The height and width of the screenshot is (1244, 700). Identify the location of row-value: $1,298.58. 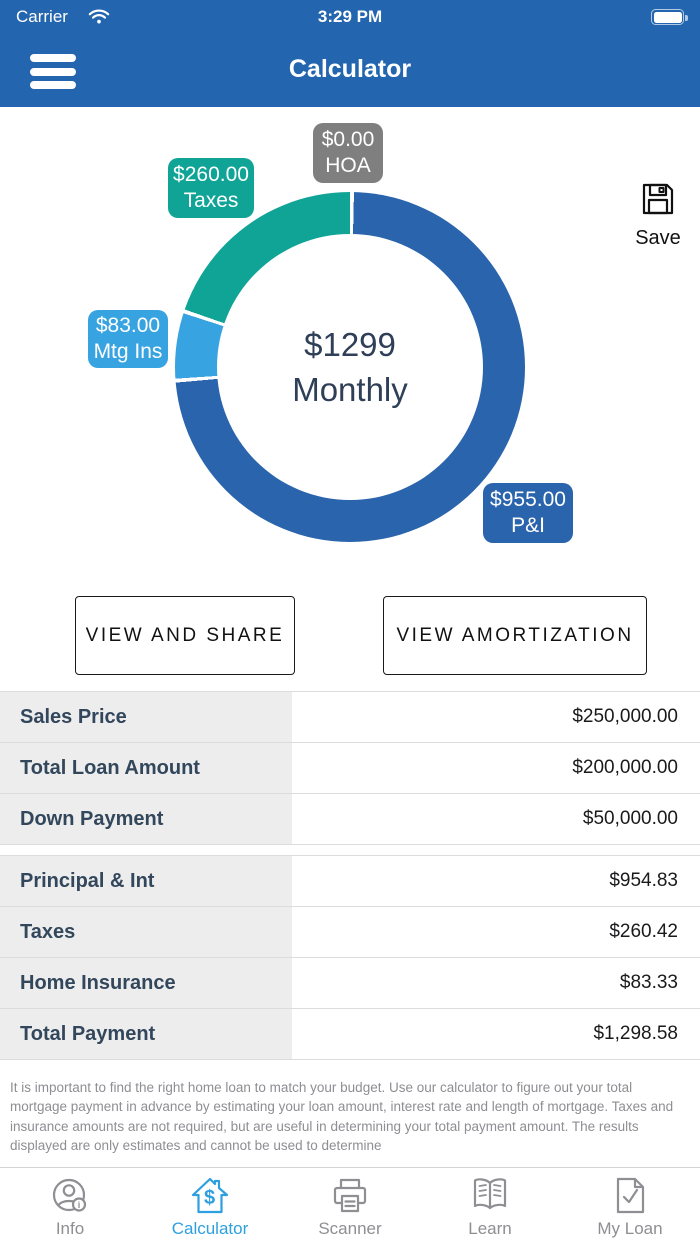
(496, 1034).